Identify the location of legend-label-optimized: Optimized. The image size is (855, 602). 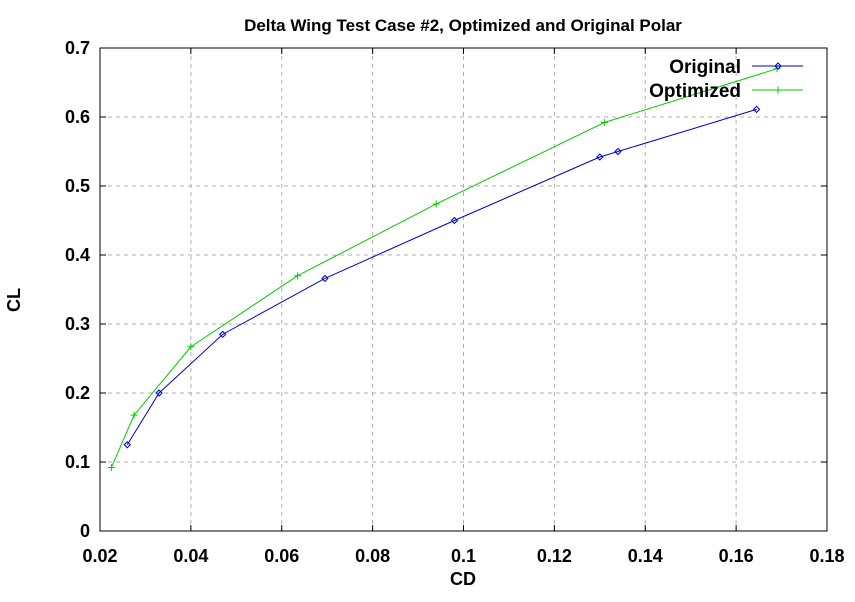
(695, 91).